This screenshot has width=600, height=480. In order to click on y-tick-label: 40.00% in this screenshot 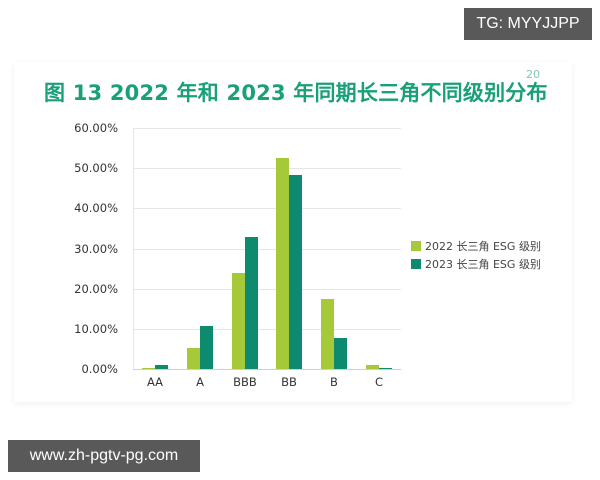, I will do `click(96, 208)`.